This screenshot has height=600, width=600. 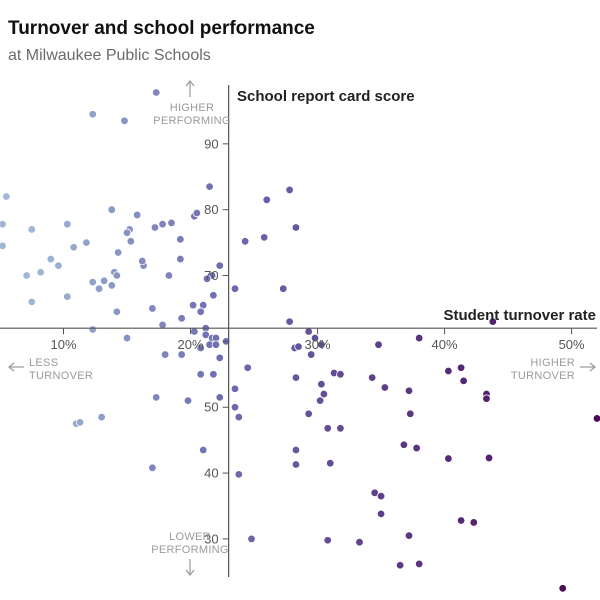 I want to click on down-arrow-head-icon, so click(x=190, y=572).